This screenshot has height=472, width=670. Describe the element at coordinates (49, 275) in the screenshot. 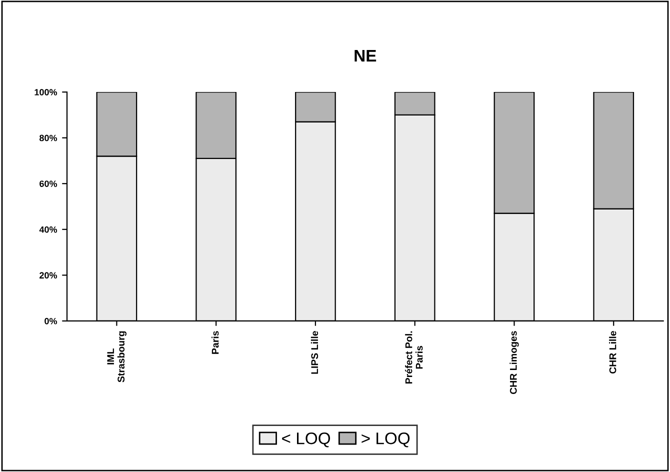

I see `y-tick-label: 20%` at that location.